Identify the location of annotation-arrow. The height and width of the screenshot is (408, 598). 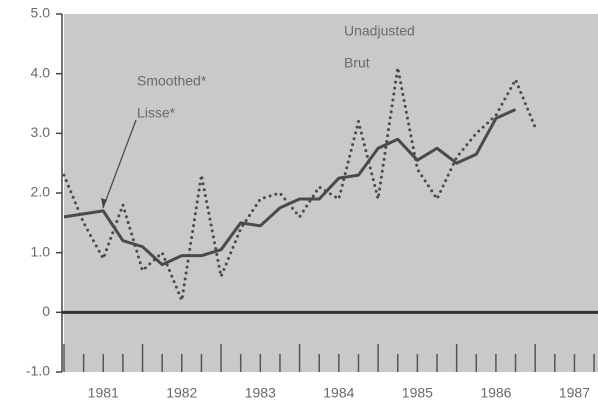
(119, 164).